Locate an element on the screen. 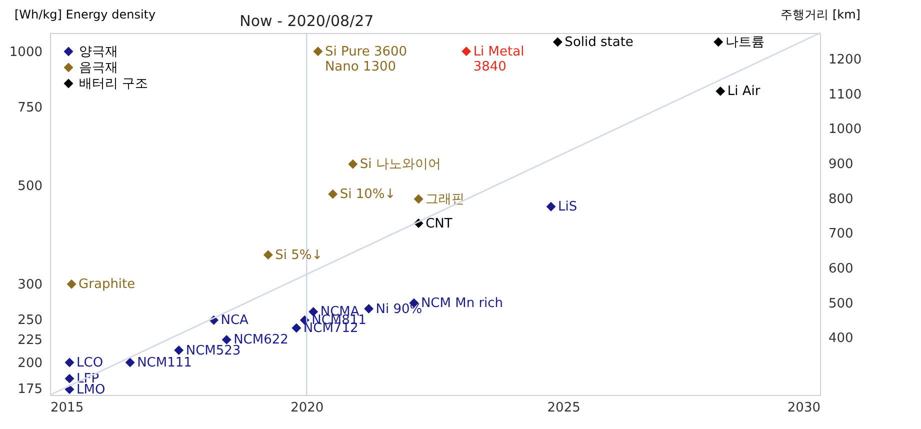 The image size is (921, 429). x-tick-label: 2030 is located at coordinates (803, 408).